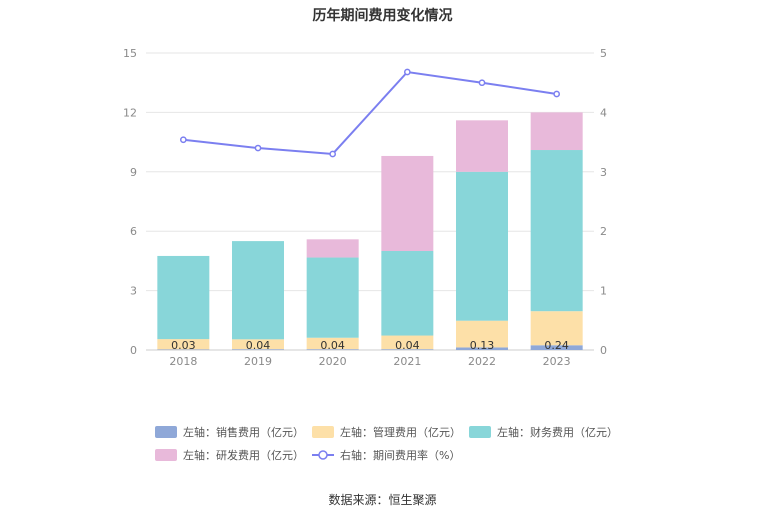 The height and width of the screenshot is (517, 765). What do you see at coordinates (557, 432) in the screenshot?
I see `legend-label: 左轴：财务费用（亿元）` at bounding box center [557, 432].